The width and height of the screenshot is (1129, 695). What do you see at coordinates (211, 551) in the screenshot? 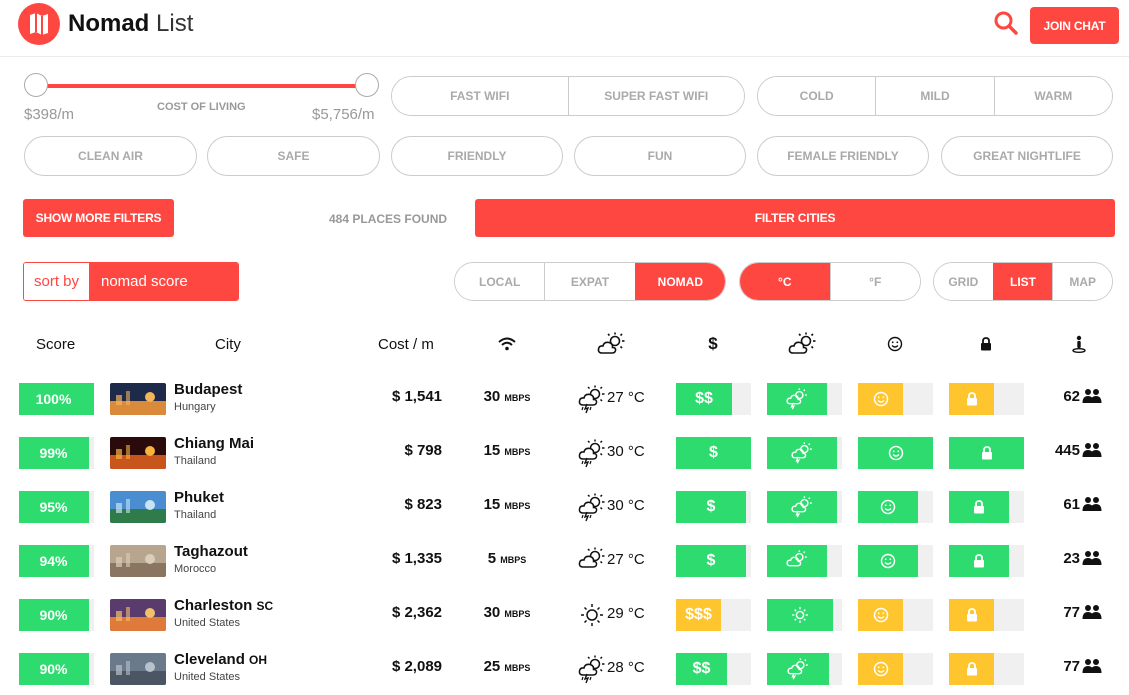
I see `city-name: Taghazout` at bounding box center [211, 551].